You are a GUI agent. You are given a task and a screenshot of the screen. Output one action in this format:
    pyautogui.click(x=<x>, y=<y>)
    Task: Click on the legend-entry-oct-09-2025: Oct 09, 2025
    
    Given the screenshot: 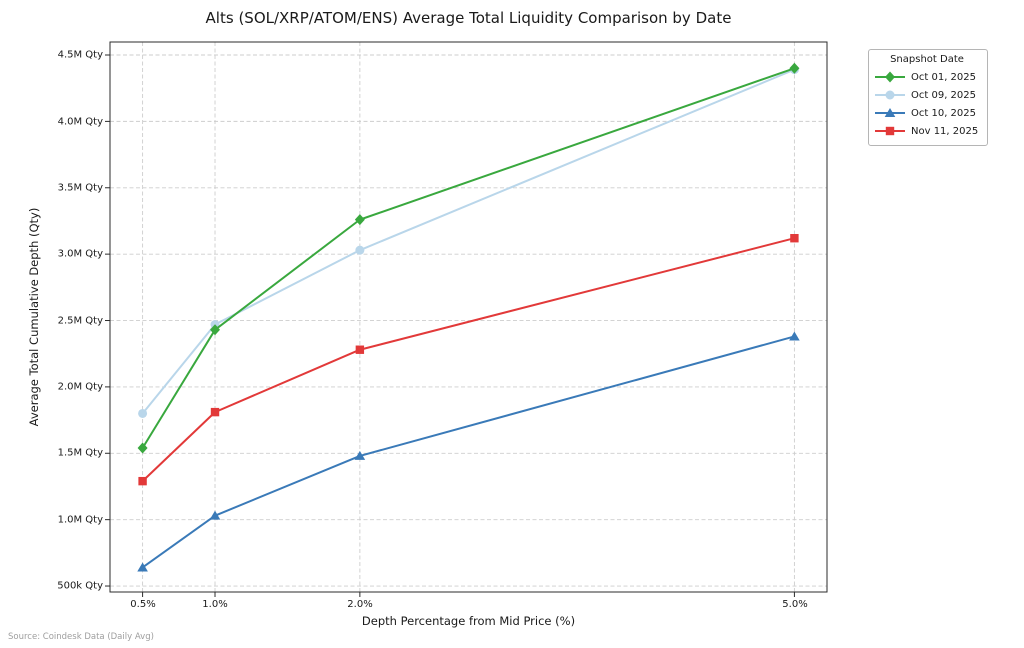 What is the action you would take?
    pyautogui.click(x=927, y=95)
    